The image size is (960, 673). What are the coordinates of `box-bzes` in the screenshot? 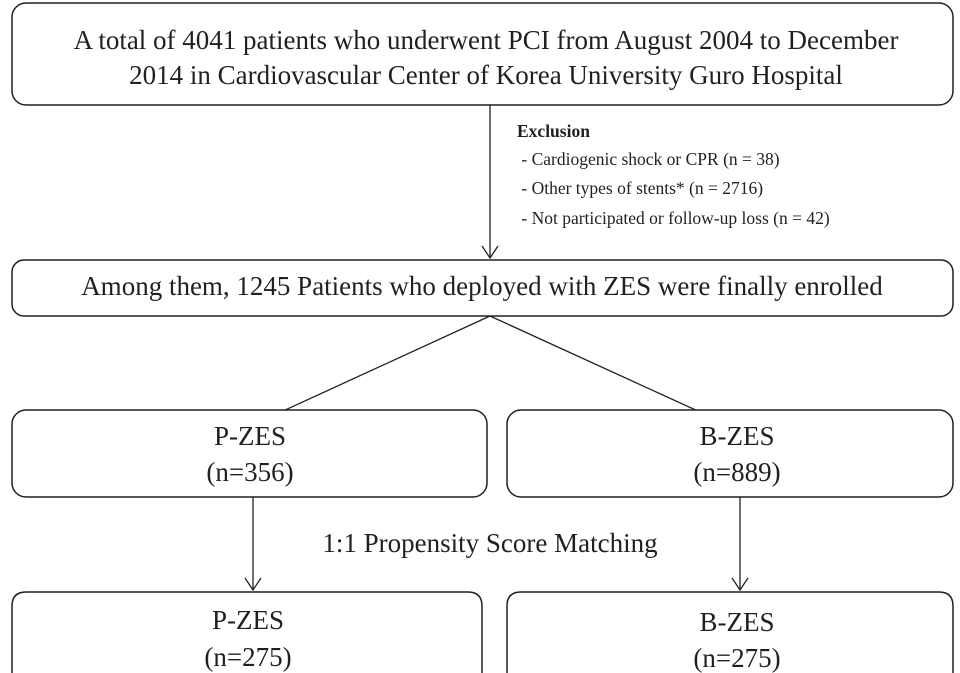 It's located at (730, 453).